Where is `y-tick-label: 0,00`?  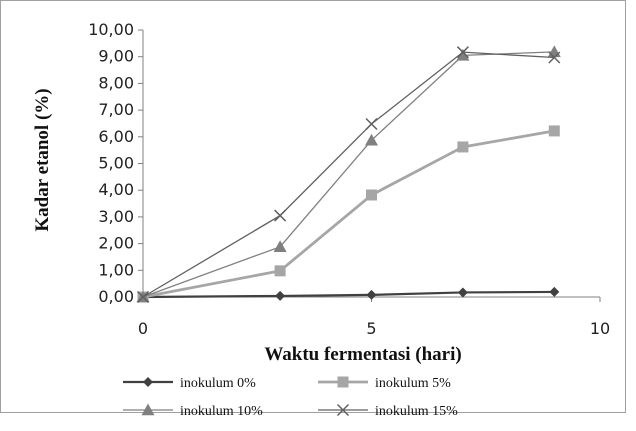
y-tick-label: 0,00 is located at coordinates (116, 296).